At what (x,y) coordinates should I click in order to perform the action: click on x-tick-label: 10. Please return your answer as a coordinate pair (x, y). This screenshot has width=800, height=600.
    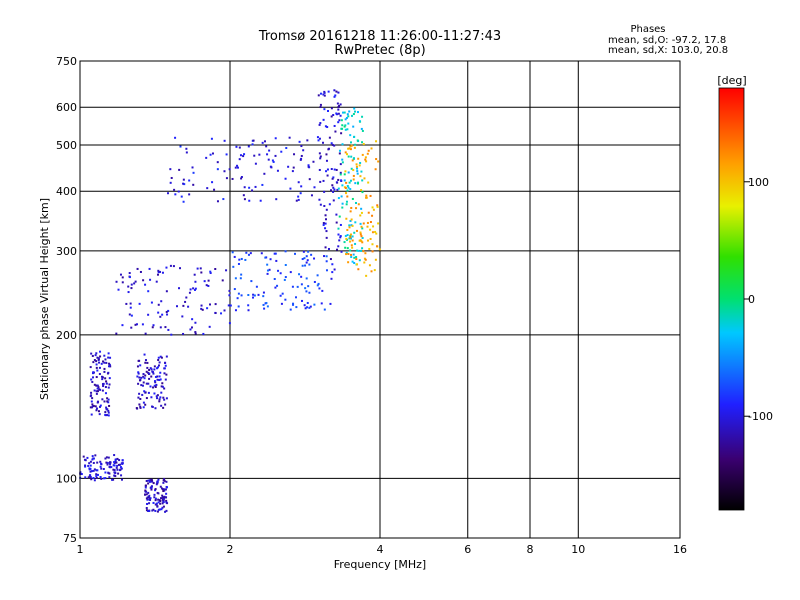
    Looking at the image, I should click on (578, 549).